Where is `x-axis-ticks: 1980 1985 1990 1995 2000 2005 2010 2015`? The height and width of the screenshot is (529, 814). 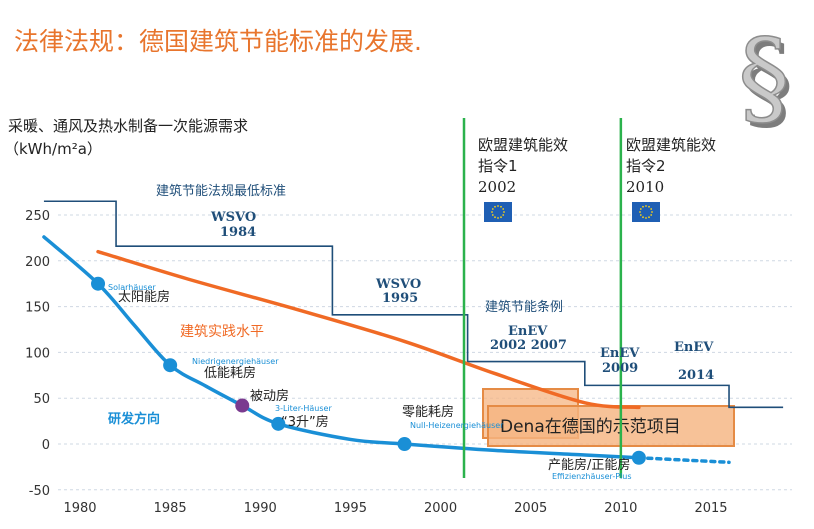 x-axis-ticks: 1980 1985 1990 1995 2000 2005 2010 2015 is located at coordinates (395, 508).